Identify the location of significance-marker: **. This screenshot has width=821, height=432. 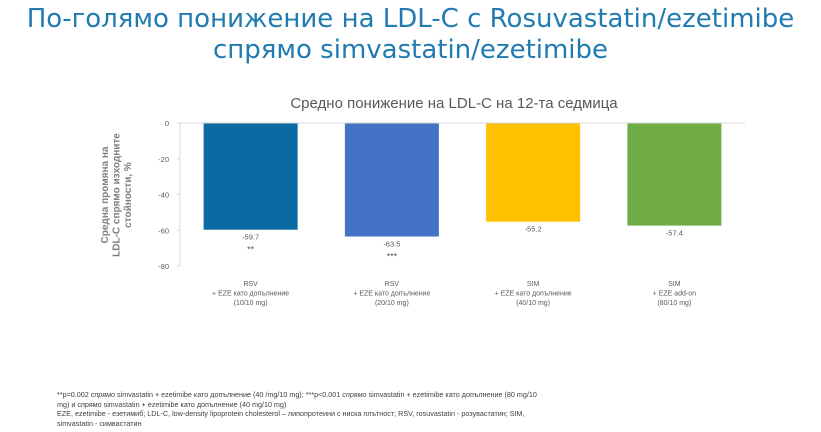
(251, 250).